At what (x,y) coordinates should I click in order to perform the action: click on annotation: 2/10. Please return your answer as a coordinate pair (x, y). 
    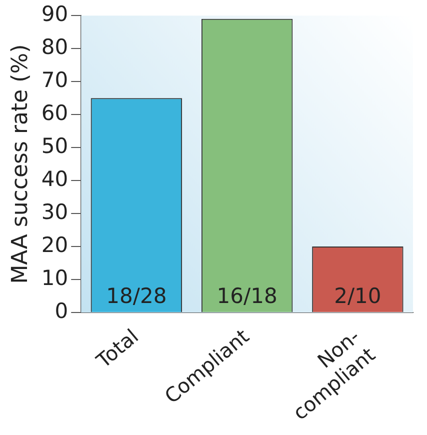
    Looking at the image, I should click on (358, 296).